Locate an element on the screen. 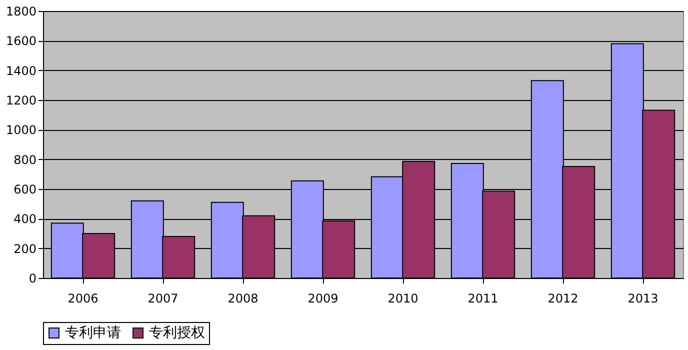 The height and width of the screenshot is (350, 688). y-tick-label: 800 is located at coordinates (25, 159).